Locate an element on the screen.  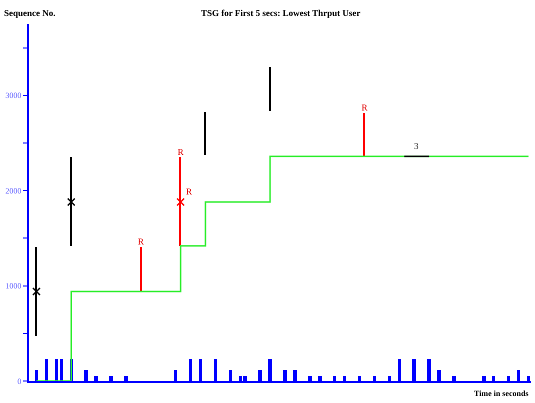
x-axis-title: Time in seconds is located at coordinates (501, 393).